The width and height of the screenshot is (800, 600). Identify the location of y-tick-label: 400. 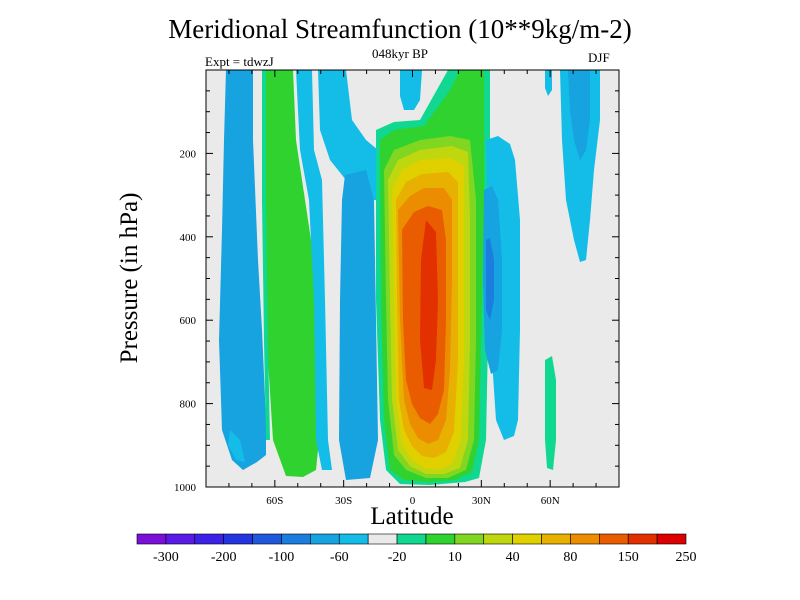
(188, 238).